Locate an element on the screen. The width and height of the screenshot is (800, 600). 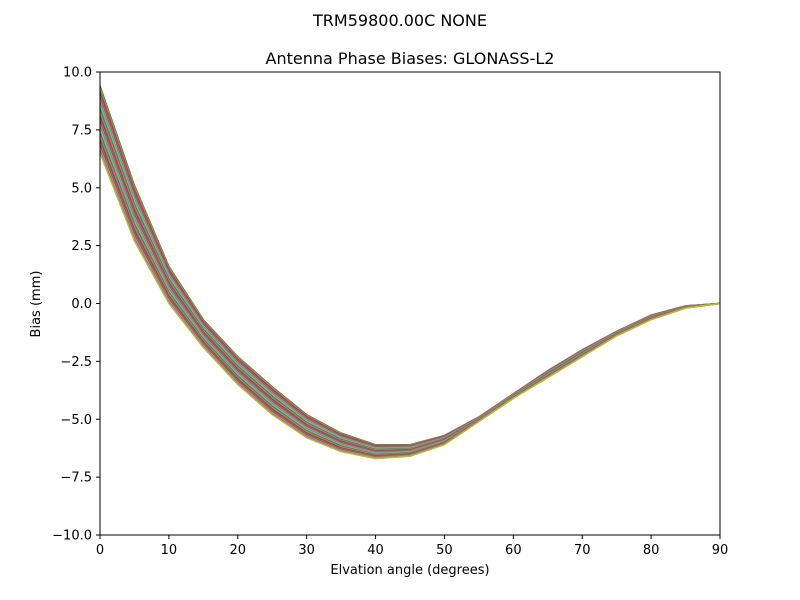
y-axis-label: Bias (mm) is located at coordinates (36, 304).